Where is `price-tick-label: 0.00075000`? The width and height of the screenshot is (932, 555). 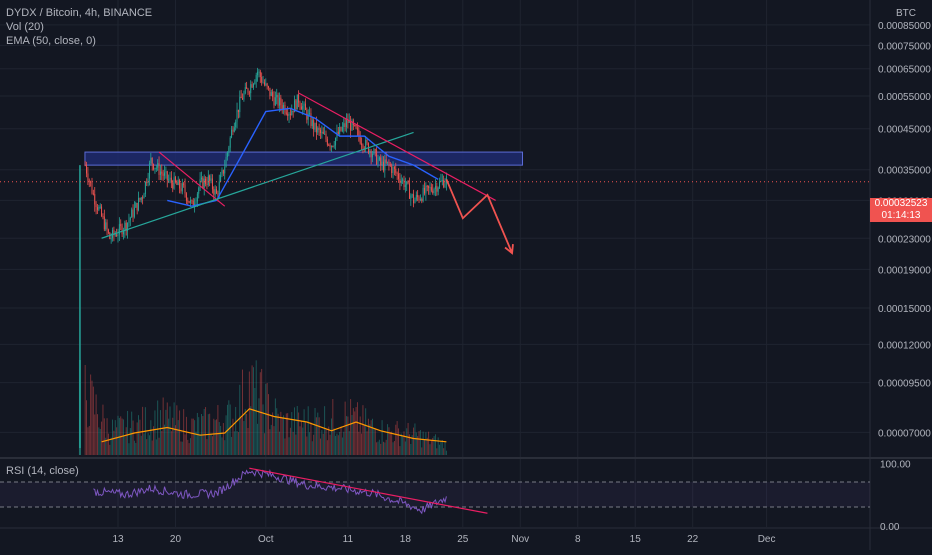 price-tick-label: 0.00075000 is located at coordinates (904, 46).